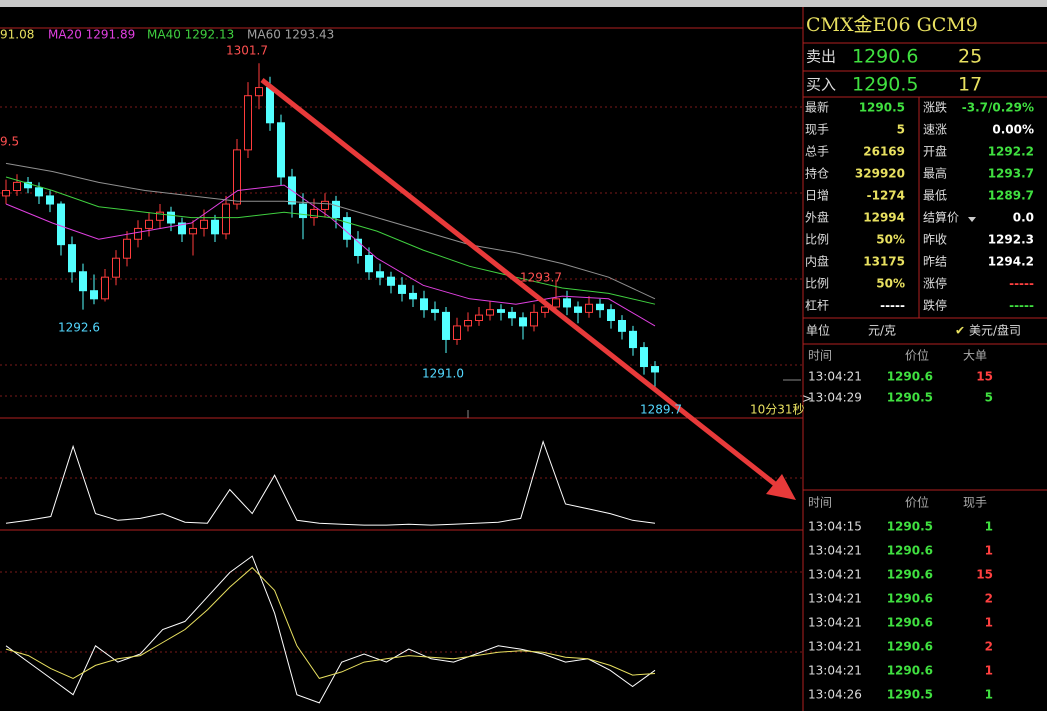  Describe the element at coordinates (890, 240) in the screenshot. I see `quote-value: 50%` at that location.